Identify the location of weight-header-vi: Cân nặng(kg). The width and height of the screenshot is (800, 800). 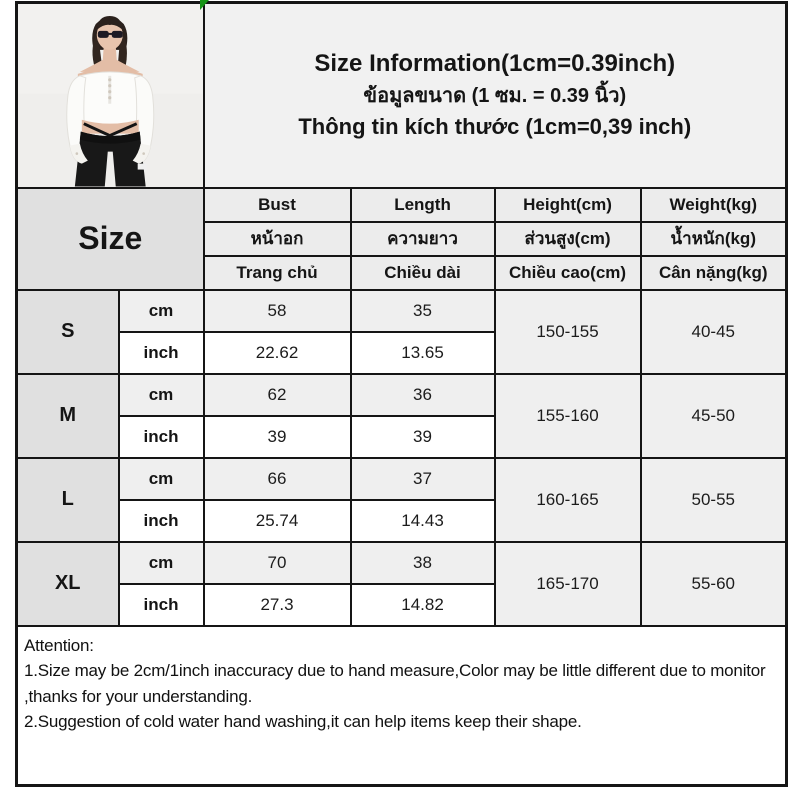
(713, 272).